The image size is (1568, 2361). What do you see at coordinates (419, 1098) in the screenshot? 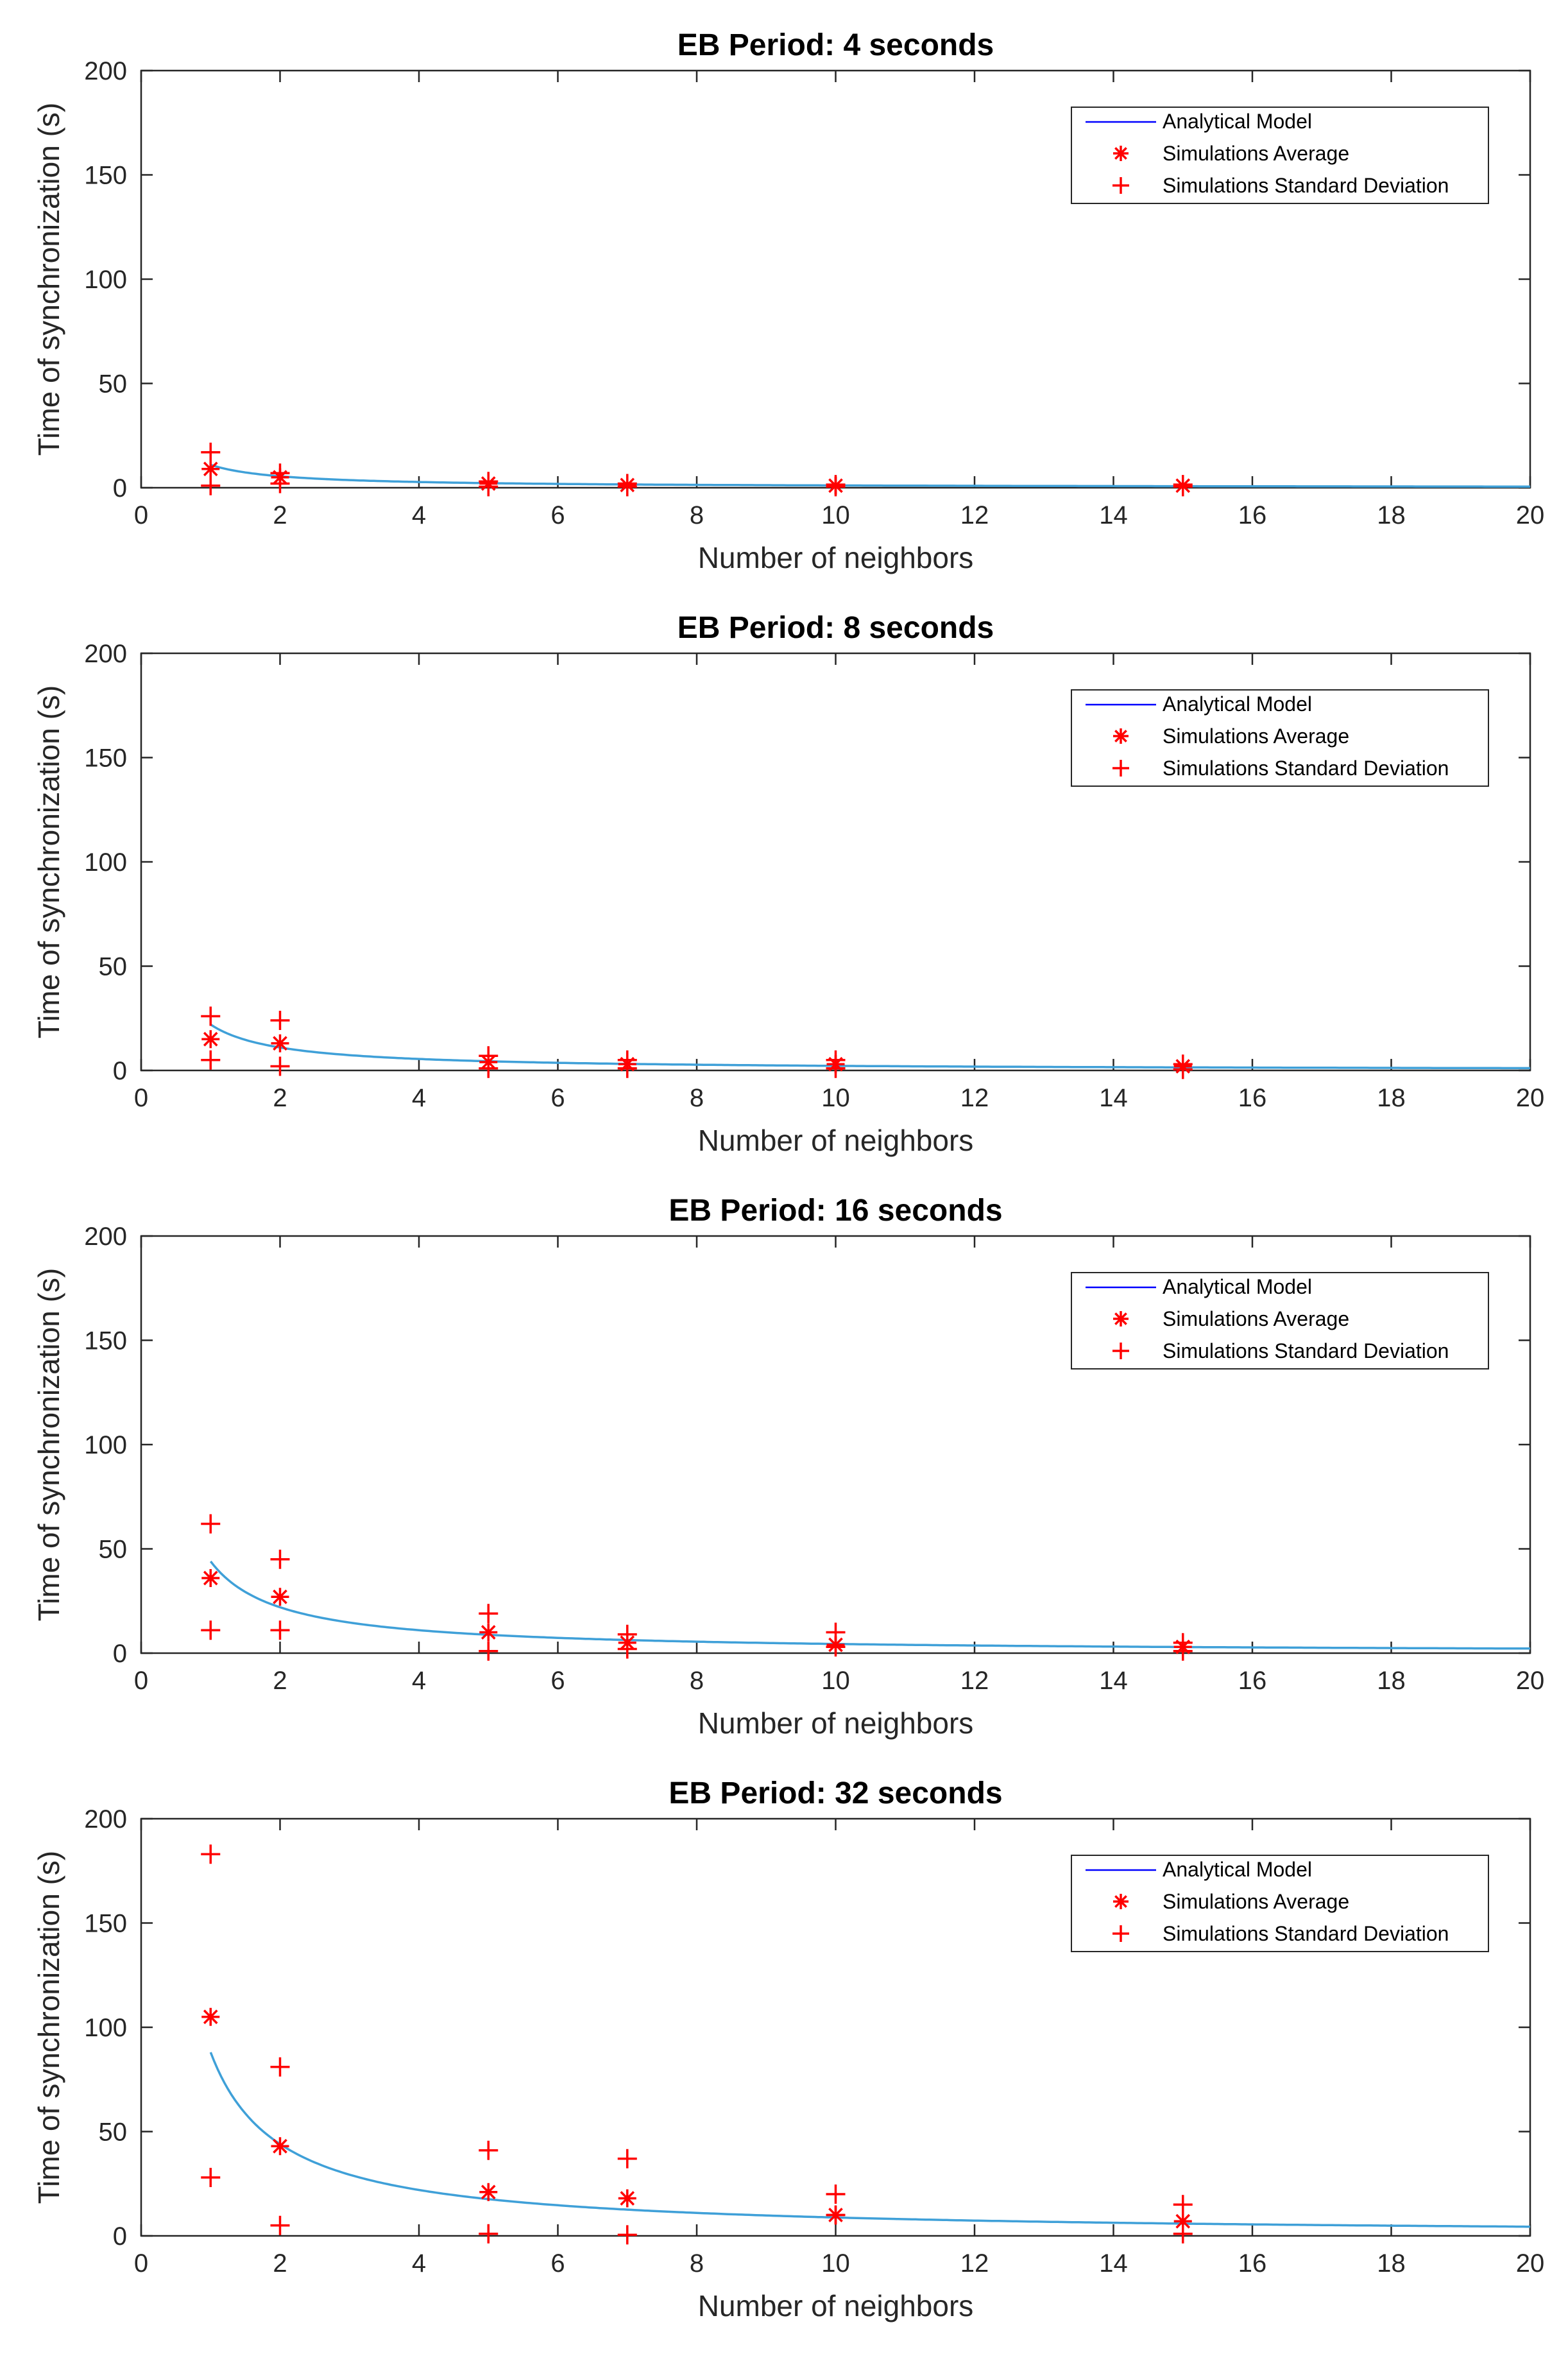
I see `x-tick-label: 4` at bounding box center [419, 1098].